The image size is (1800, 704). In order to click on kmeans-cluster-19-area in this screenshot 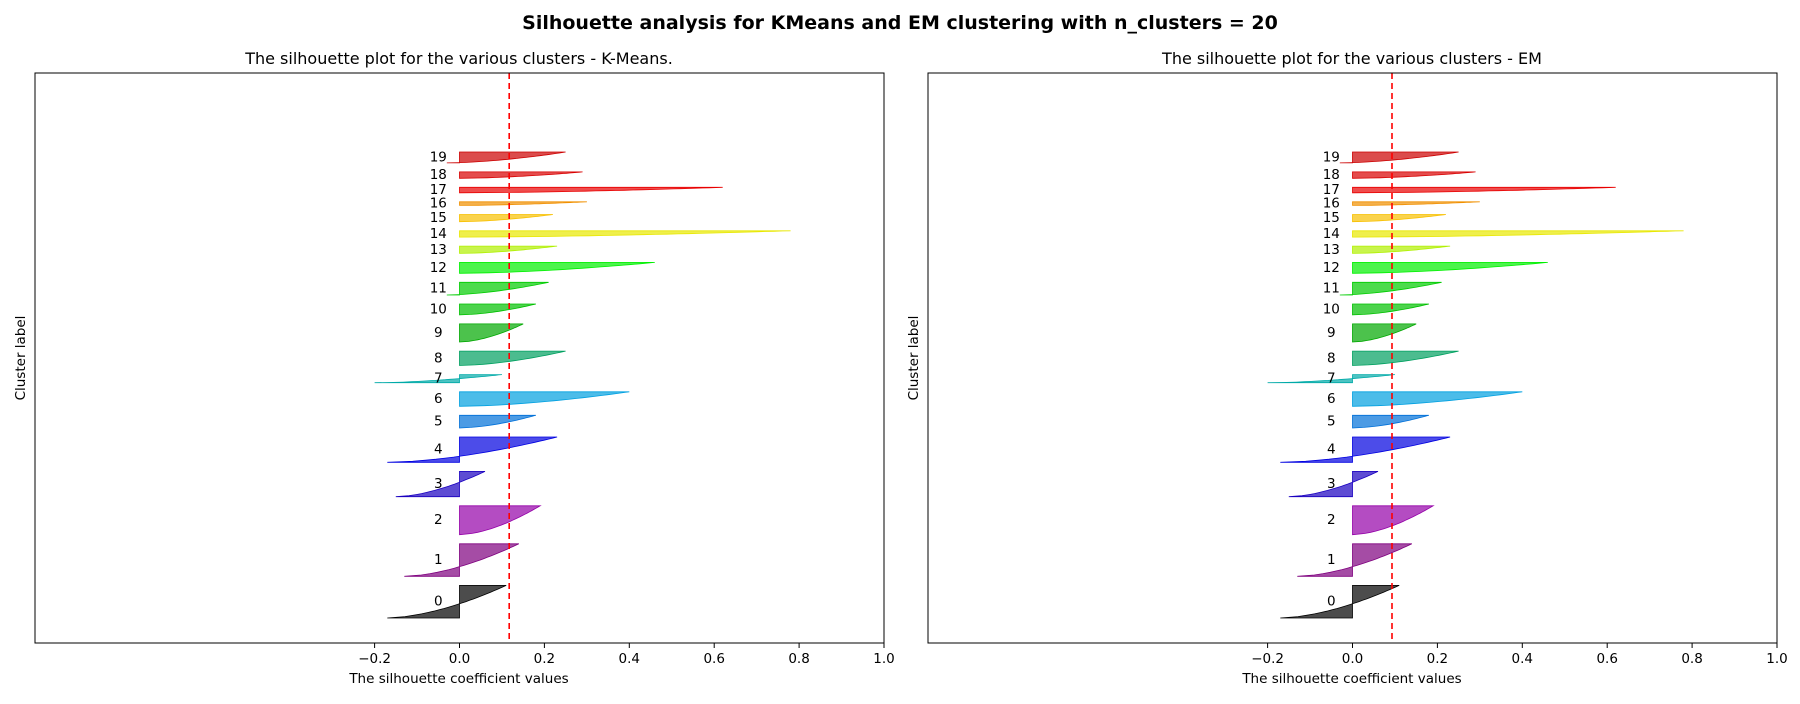, I will do `click(506, 157)`.